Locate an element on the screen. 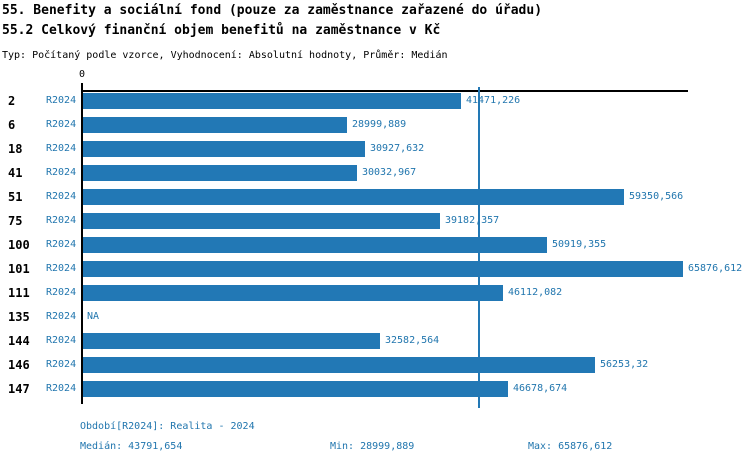 This screenshot has height=464, width=750. category-label: 101 is located at coordinates (19, 269).